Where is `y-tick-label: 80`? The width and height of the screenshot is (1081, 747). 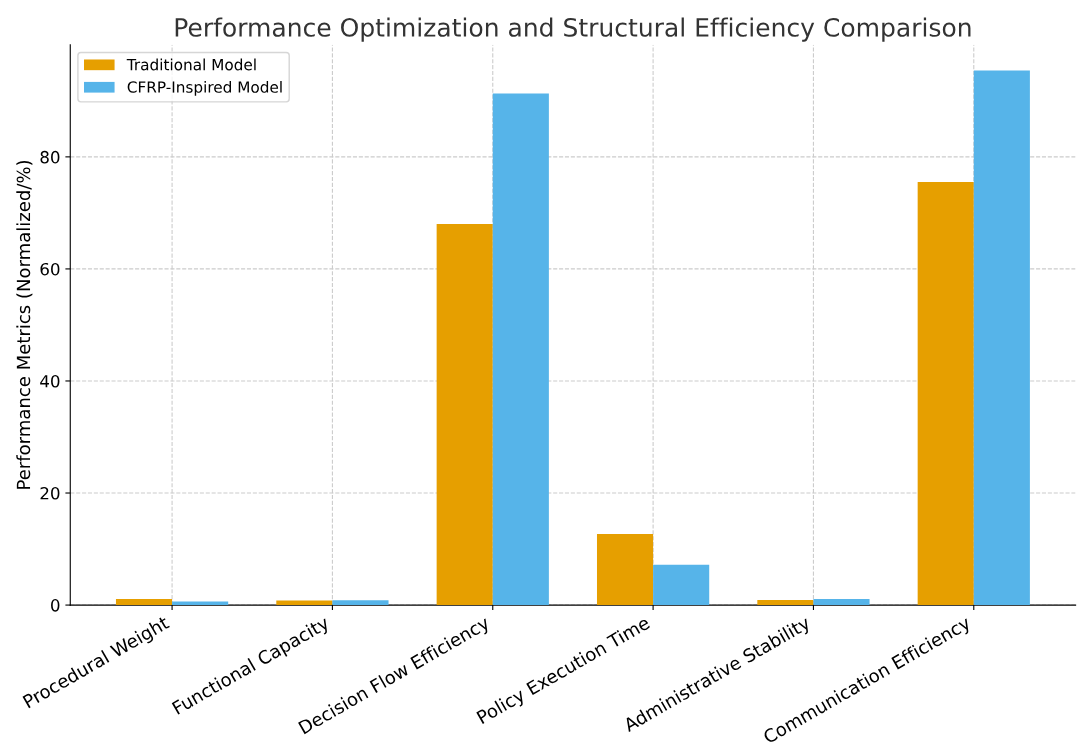 y-tick-label: 80 is located at coordinates (50, 157).